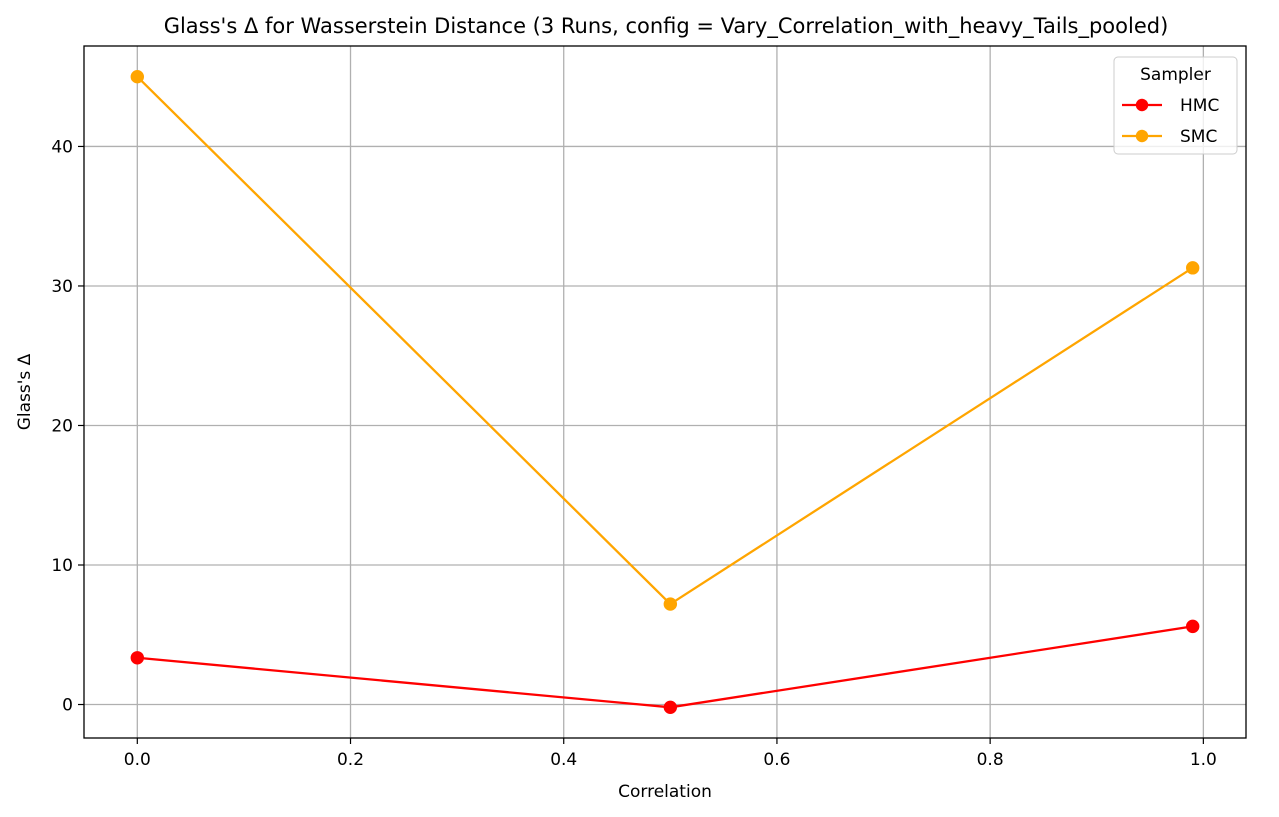 This screenshot has width=1279, height=817. I want to click on x-tick-label: 0.8, so click(990, 760).